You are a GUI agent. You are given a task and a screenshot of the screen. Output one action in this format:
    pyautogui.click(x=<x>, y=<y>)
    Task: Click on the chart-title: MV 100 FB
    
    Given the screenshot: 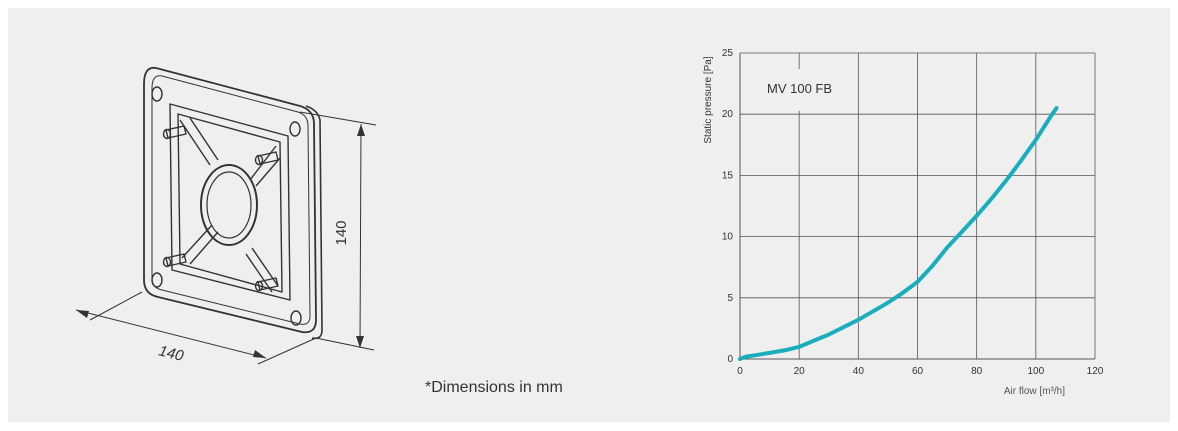 What is the action you would take?
    pyautogui.click(x=799, y=88)
    